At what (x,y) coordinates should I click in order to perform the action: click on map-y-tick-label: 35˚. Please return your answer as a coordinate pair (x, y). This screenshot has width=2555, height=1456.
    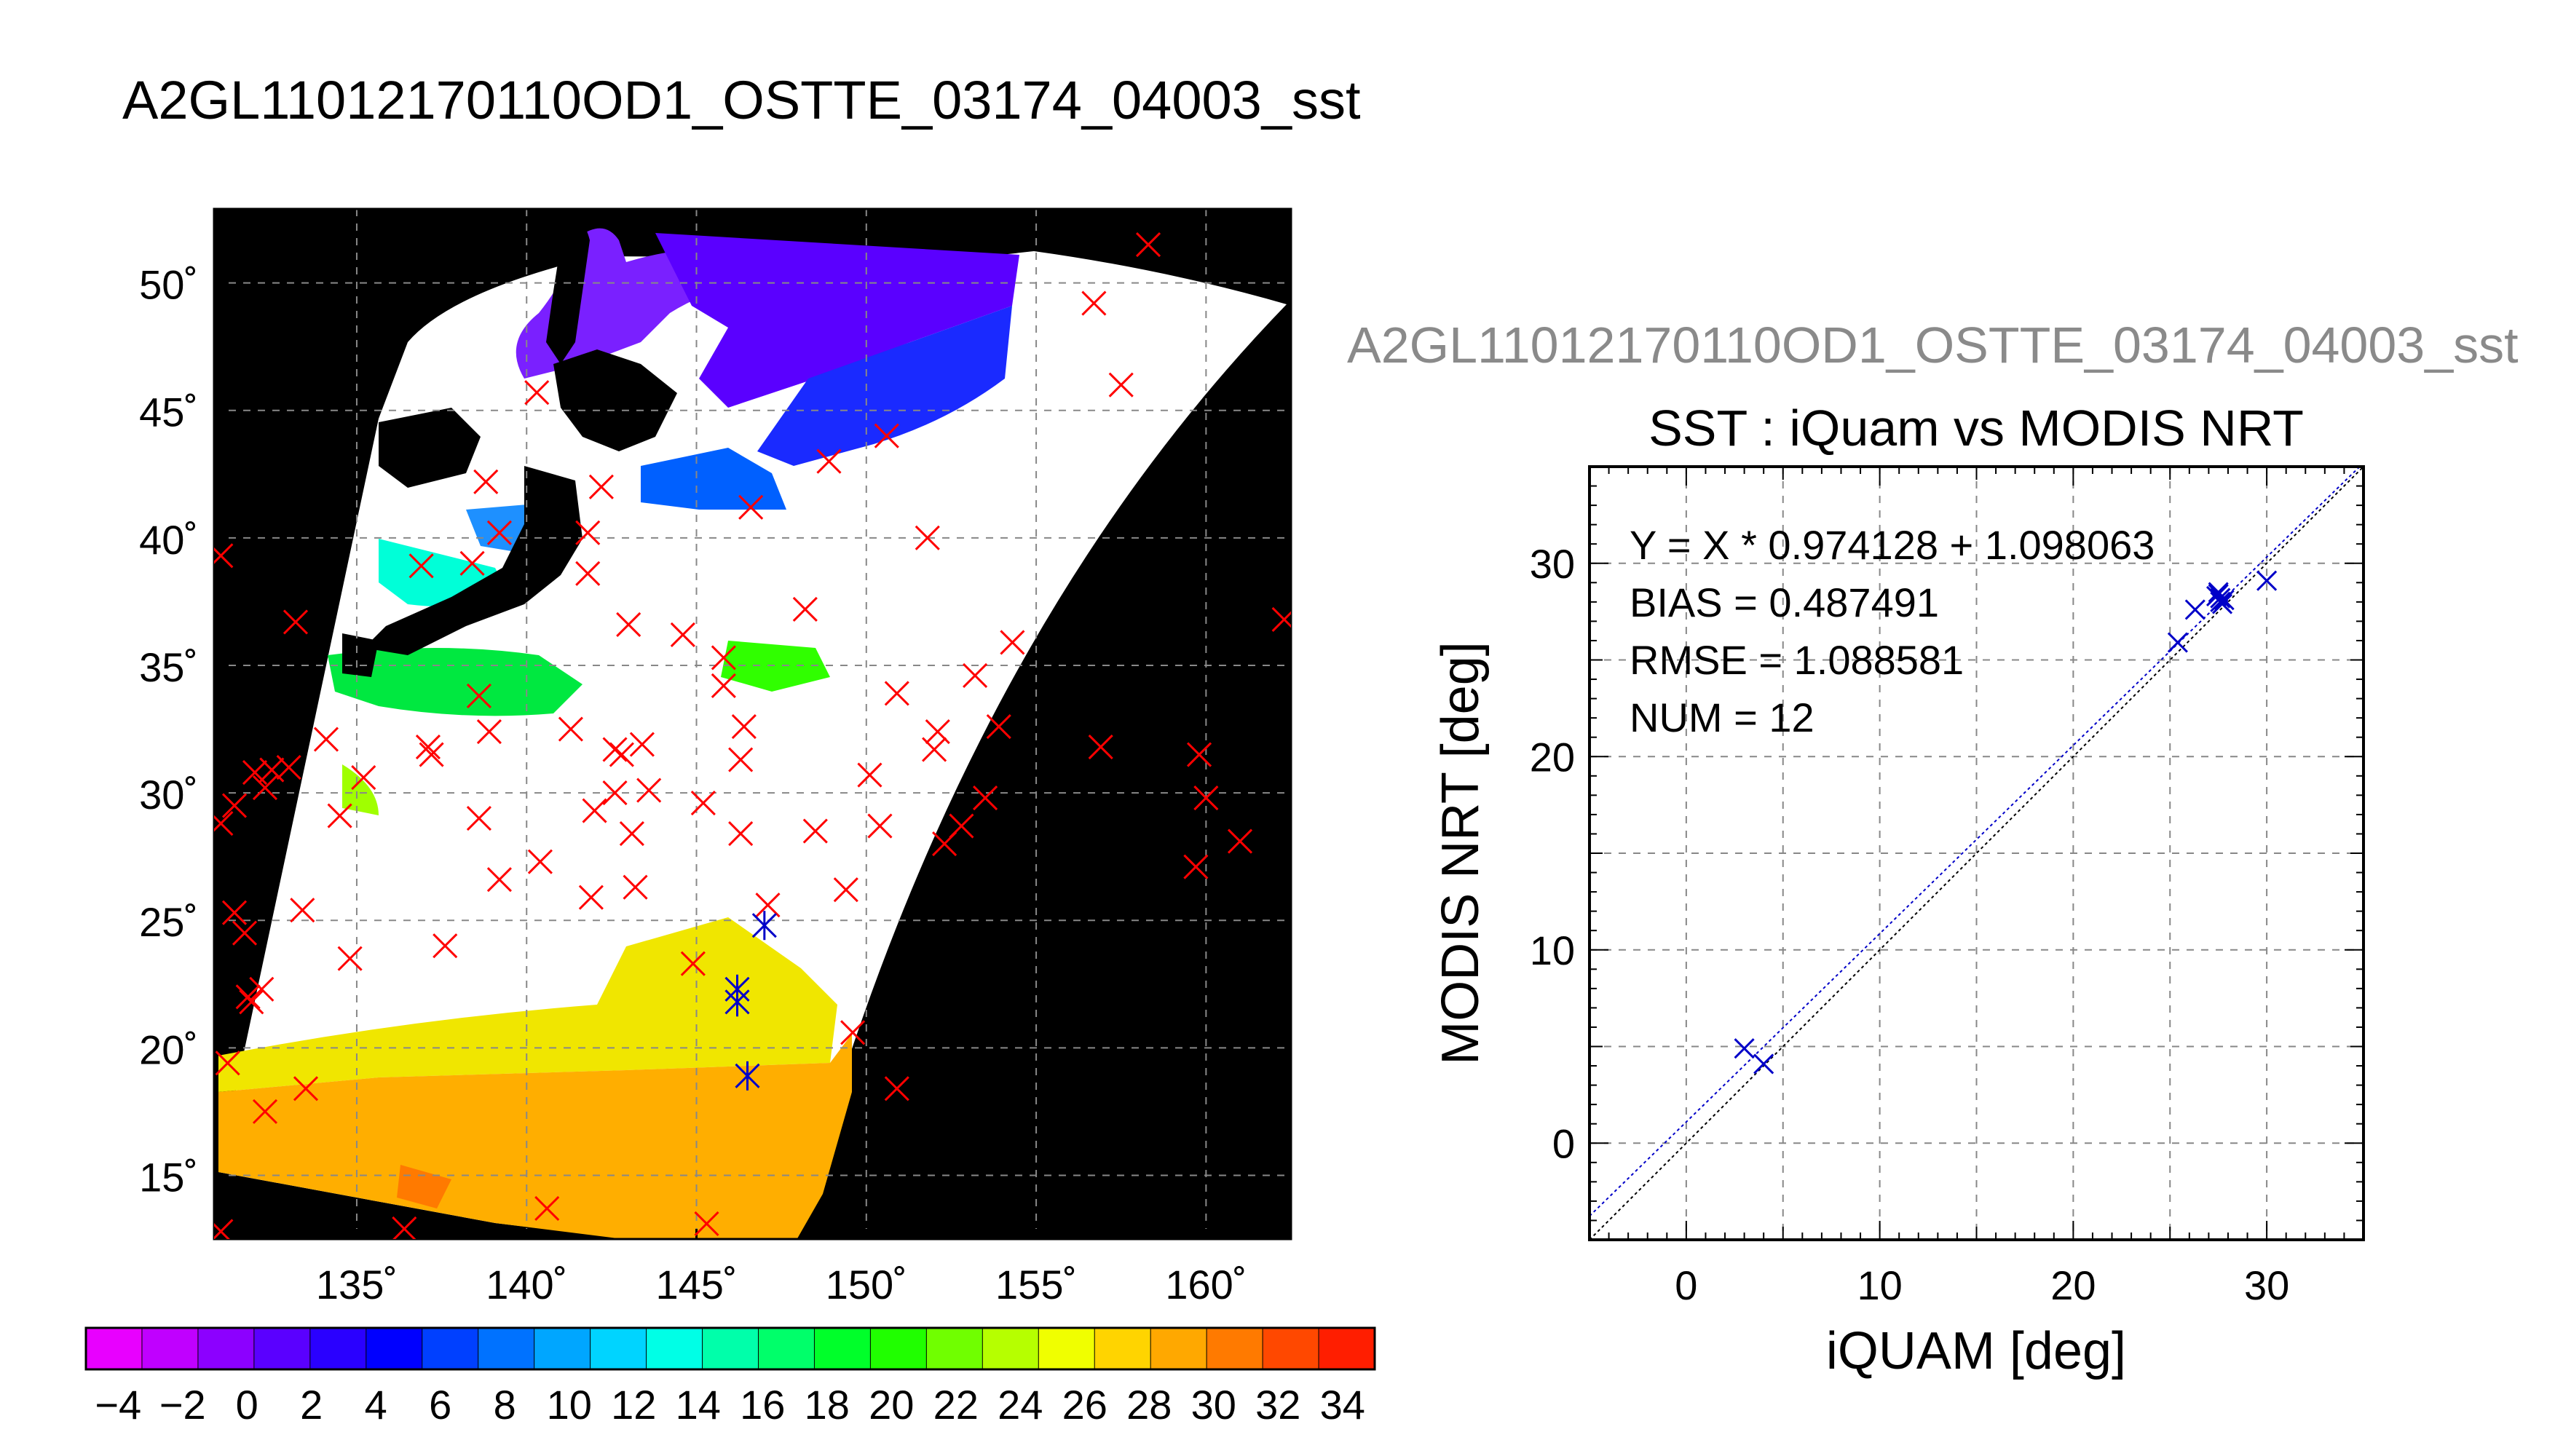
    Looking at the image, I should click on (168, 667).